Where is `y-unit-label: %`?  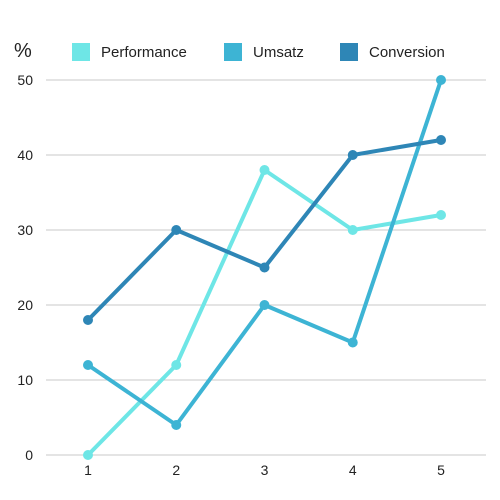 y-unit-label: % is located at coordinates (23, 51).